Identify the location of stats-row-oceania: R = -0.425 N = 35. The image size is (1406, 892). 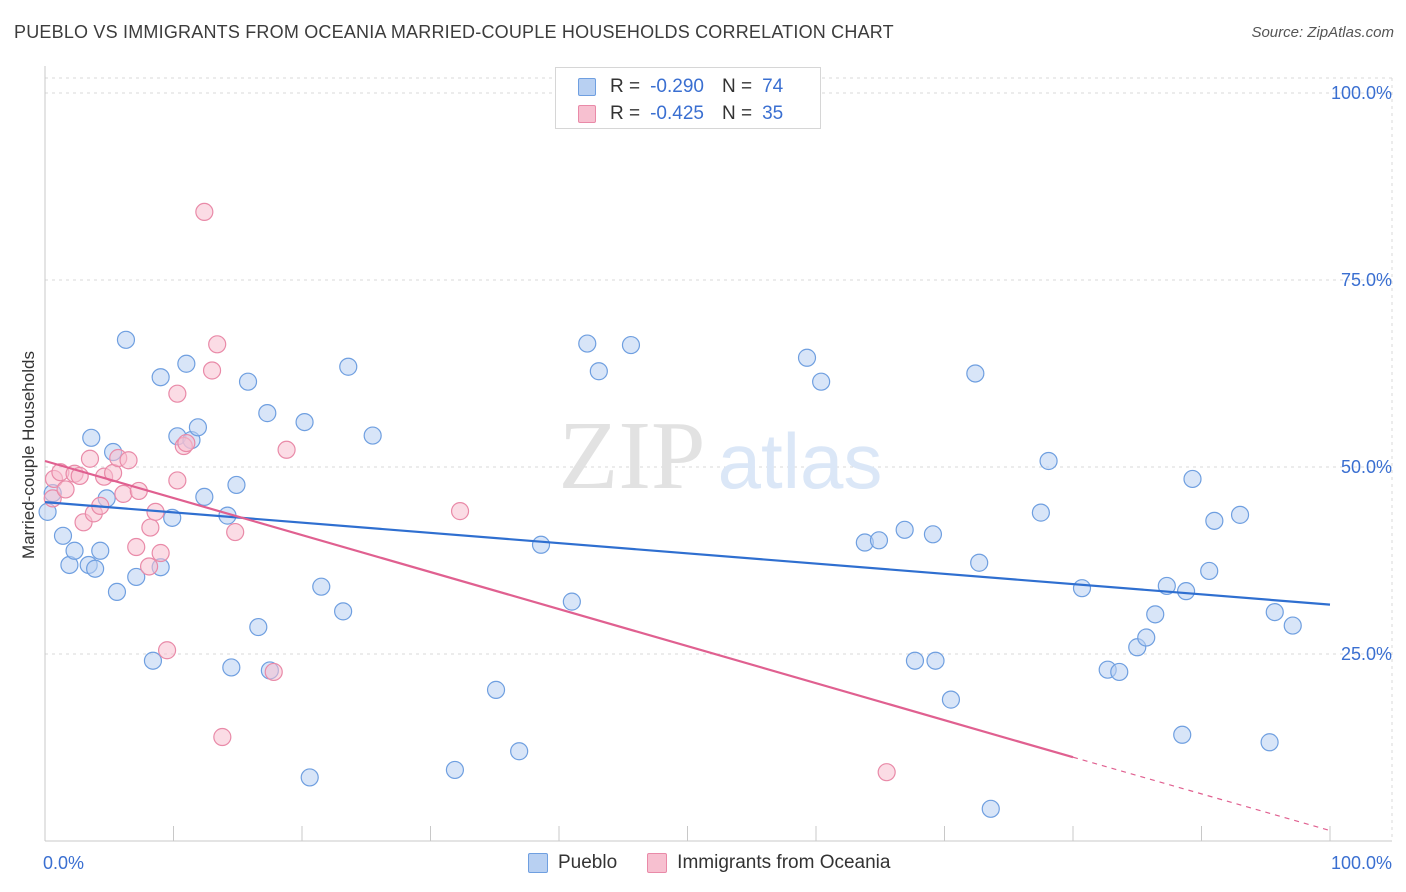
(680, 114).